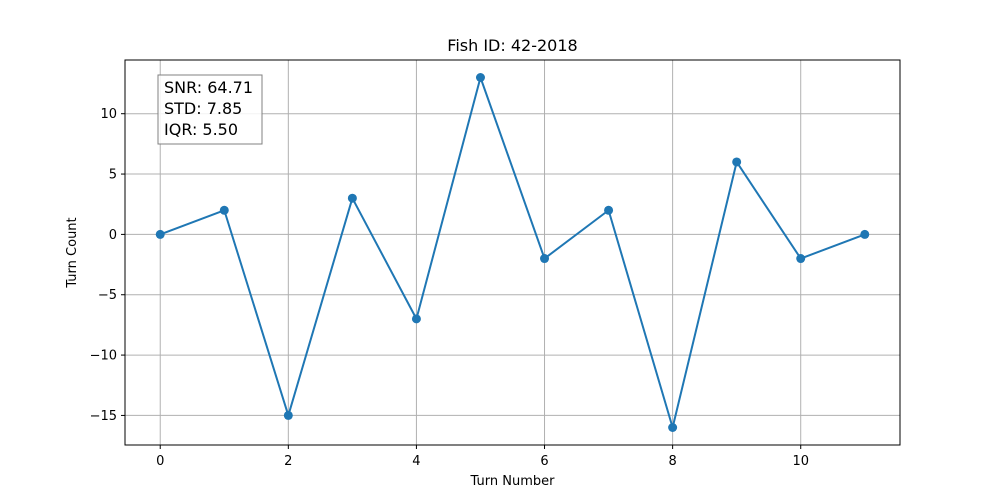 The image size is (1000, 500). What do you see at coordinates (113, 235) in the screenshot?
I see `y-tick-label: 0` at bounding box center [113, 235].